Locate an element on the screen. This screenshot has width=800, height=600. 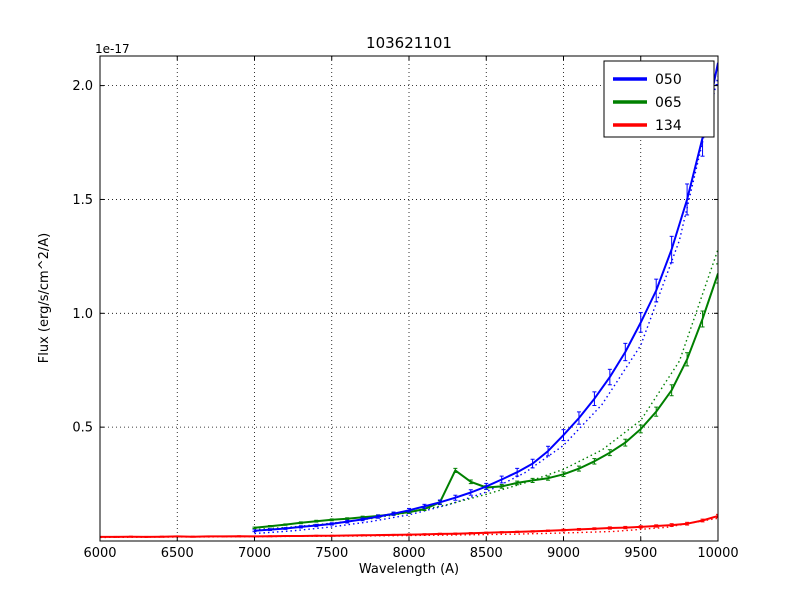
legend: 050 065 134 is located at coordinates (659, 99).